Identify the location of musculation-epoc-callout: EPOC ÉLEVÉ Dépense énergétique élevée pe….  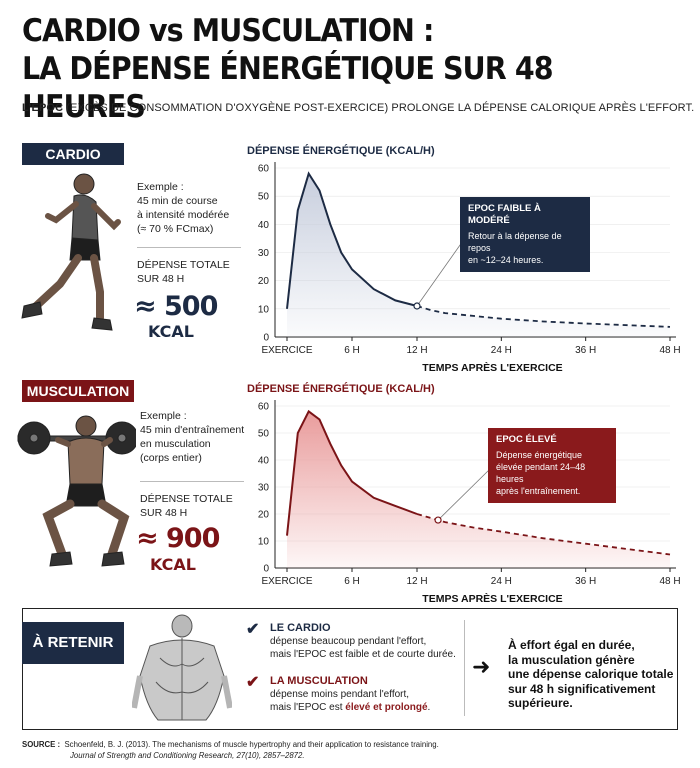
(552, 465).